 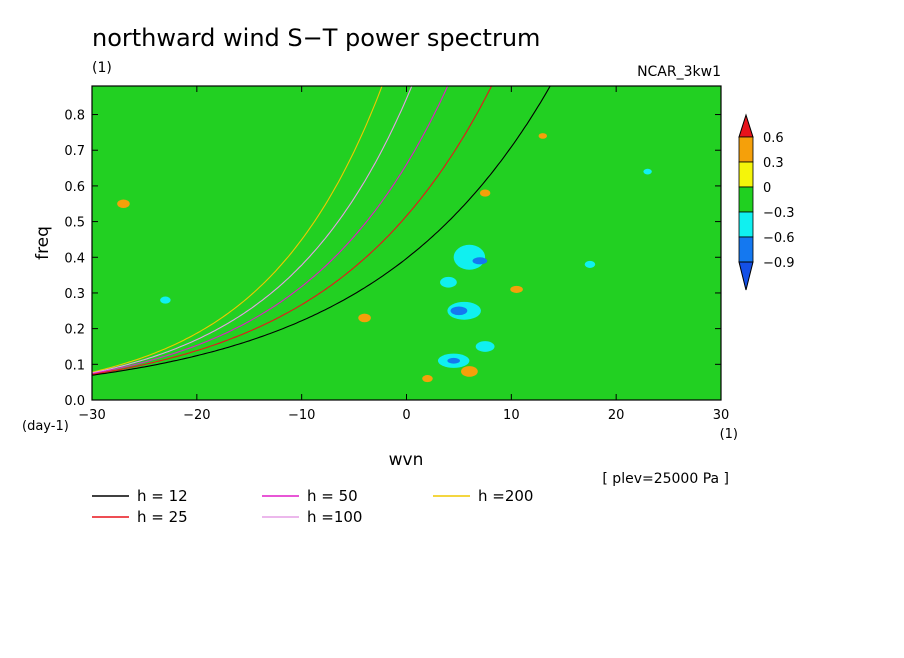 What do you see at coordinates (162, 517) in the screenshot?
I see `legend-label: h = 25` at bounding box center [162, 517].